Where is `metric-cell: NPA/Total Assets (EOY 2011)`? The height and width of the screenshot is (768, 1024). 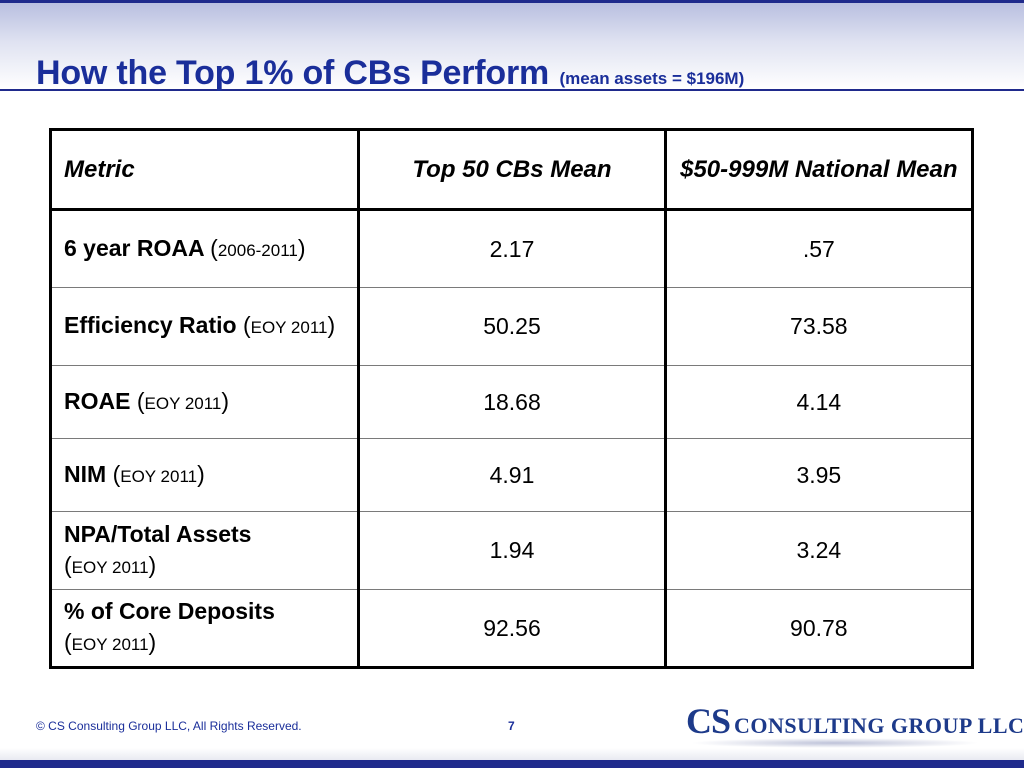 metric-cell: NPA/Total Assets (EOY 2011) is located at coordinates (204, 550).